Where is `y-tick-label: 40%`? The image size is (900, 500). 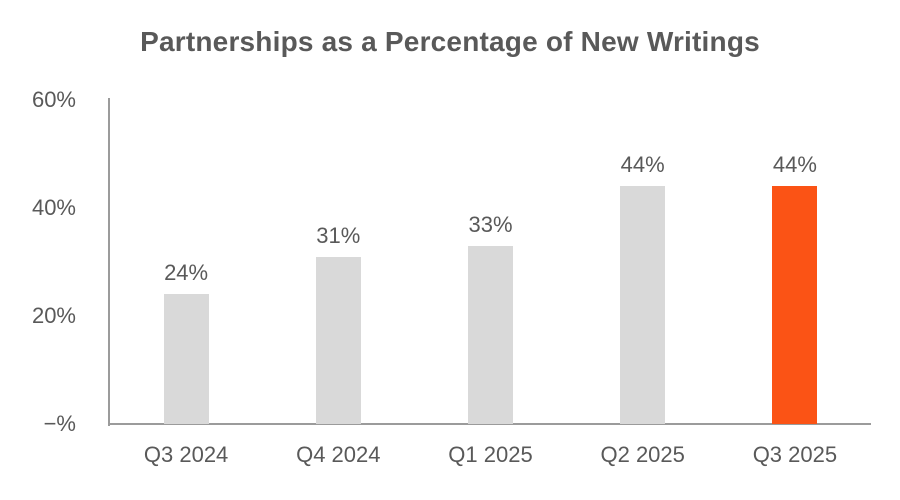
y-tick-label: 40% is located at coordinates (53, 207).